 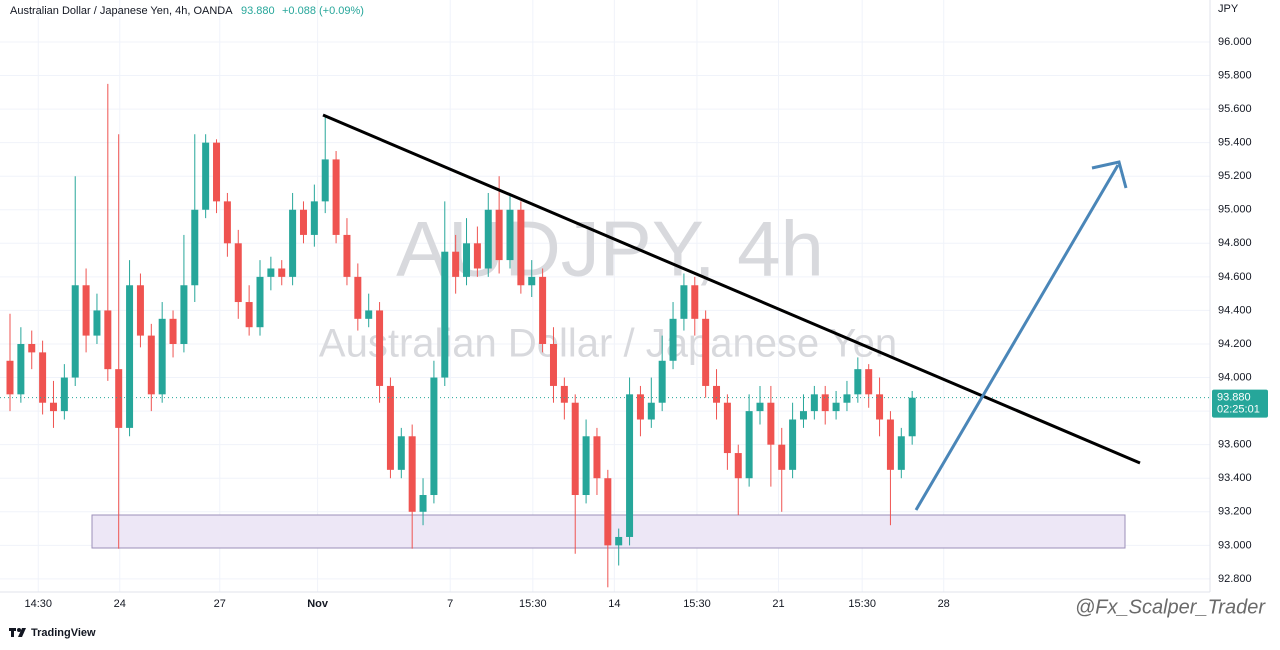 What do you see at coordinates (1235, 344) in the screenshot?
I see `y-tick-label: 94.200` at bounding box center [1235, 344].